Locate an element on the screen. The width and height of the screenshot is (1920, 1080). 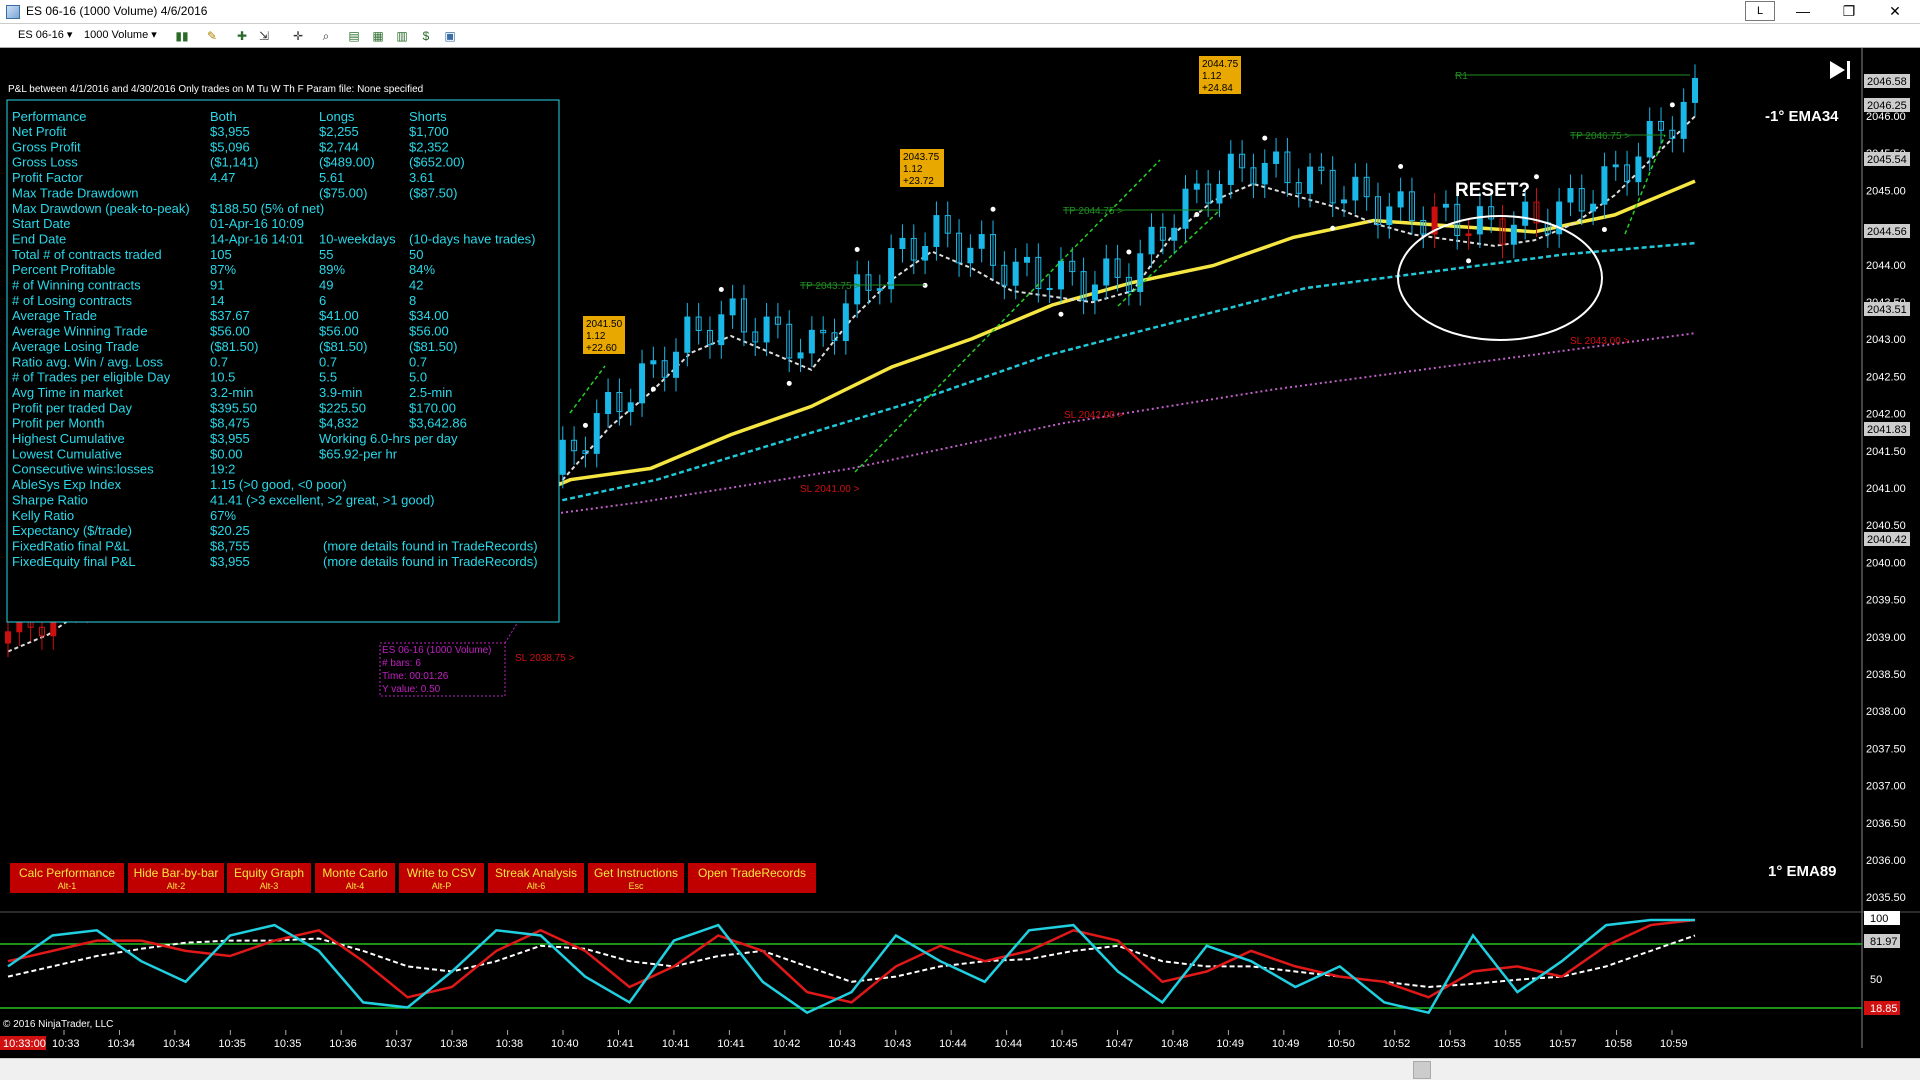
pnl-cell: Ratio avg. Win / avg. Loss is located at coordinates (88, 361).